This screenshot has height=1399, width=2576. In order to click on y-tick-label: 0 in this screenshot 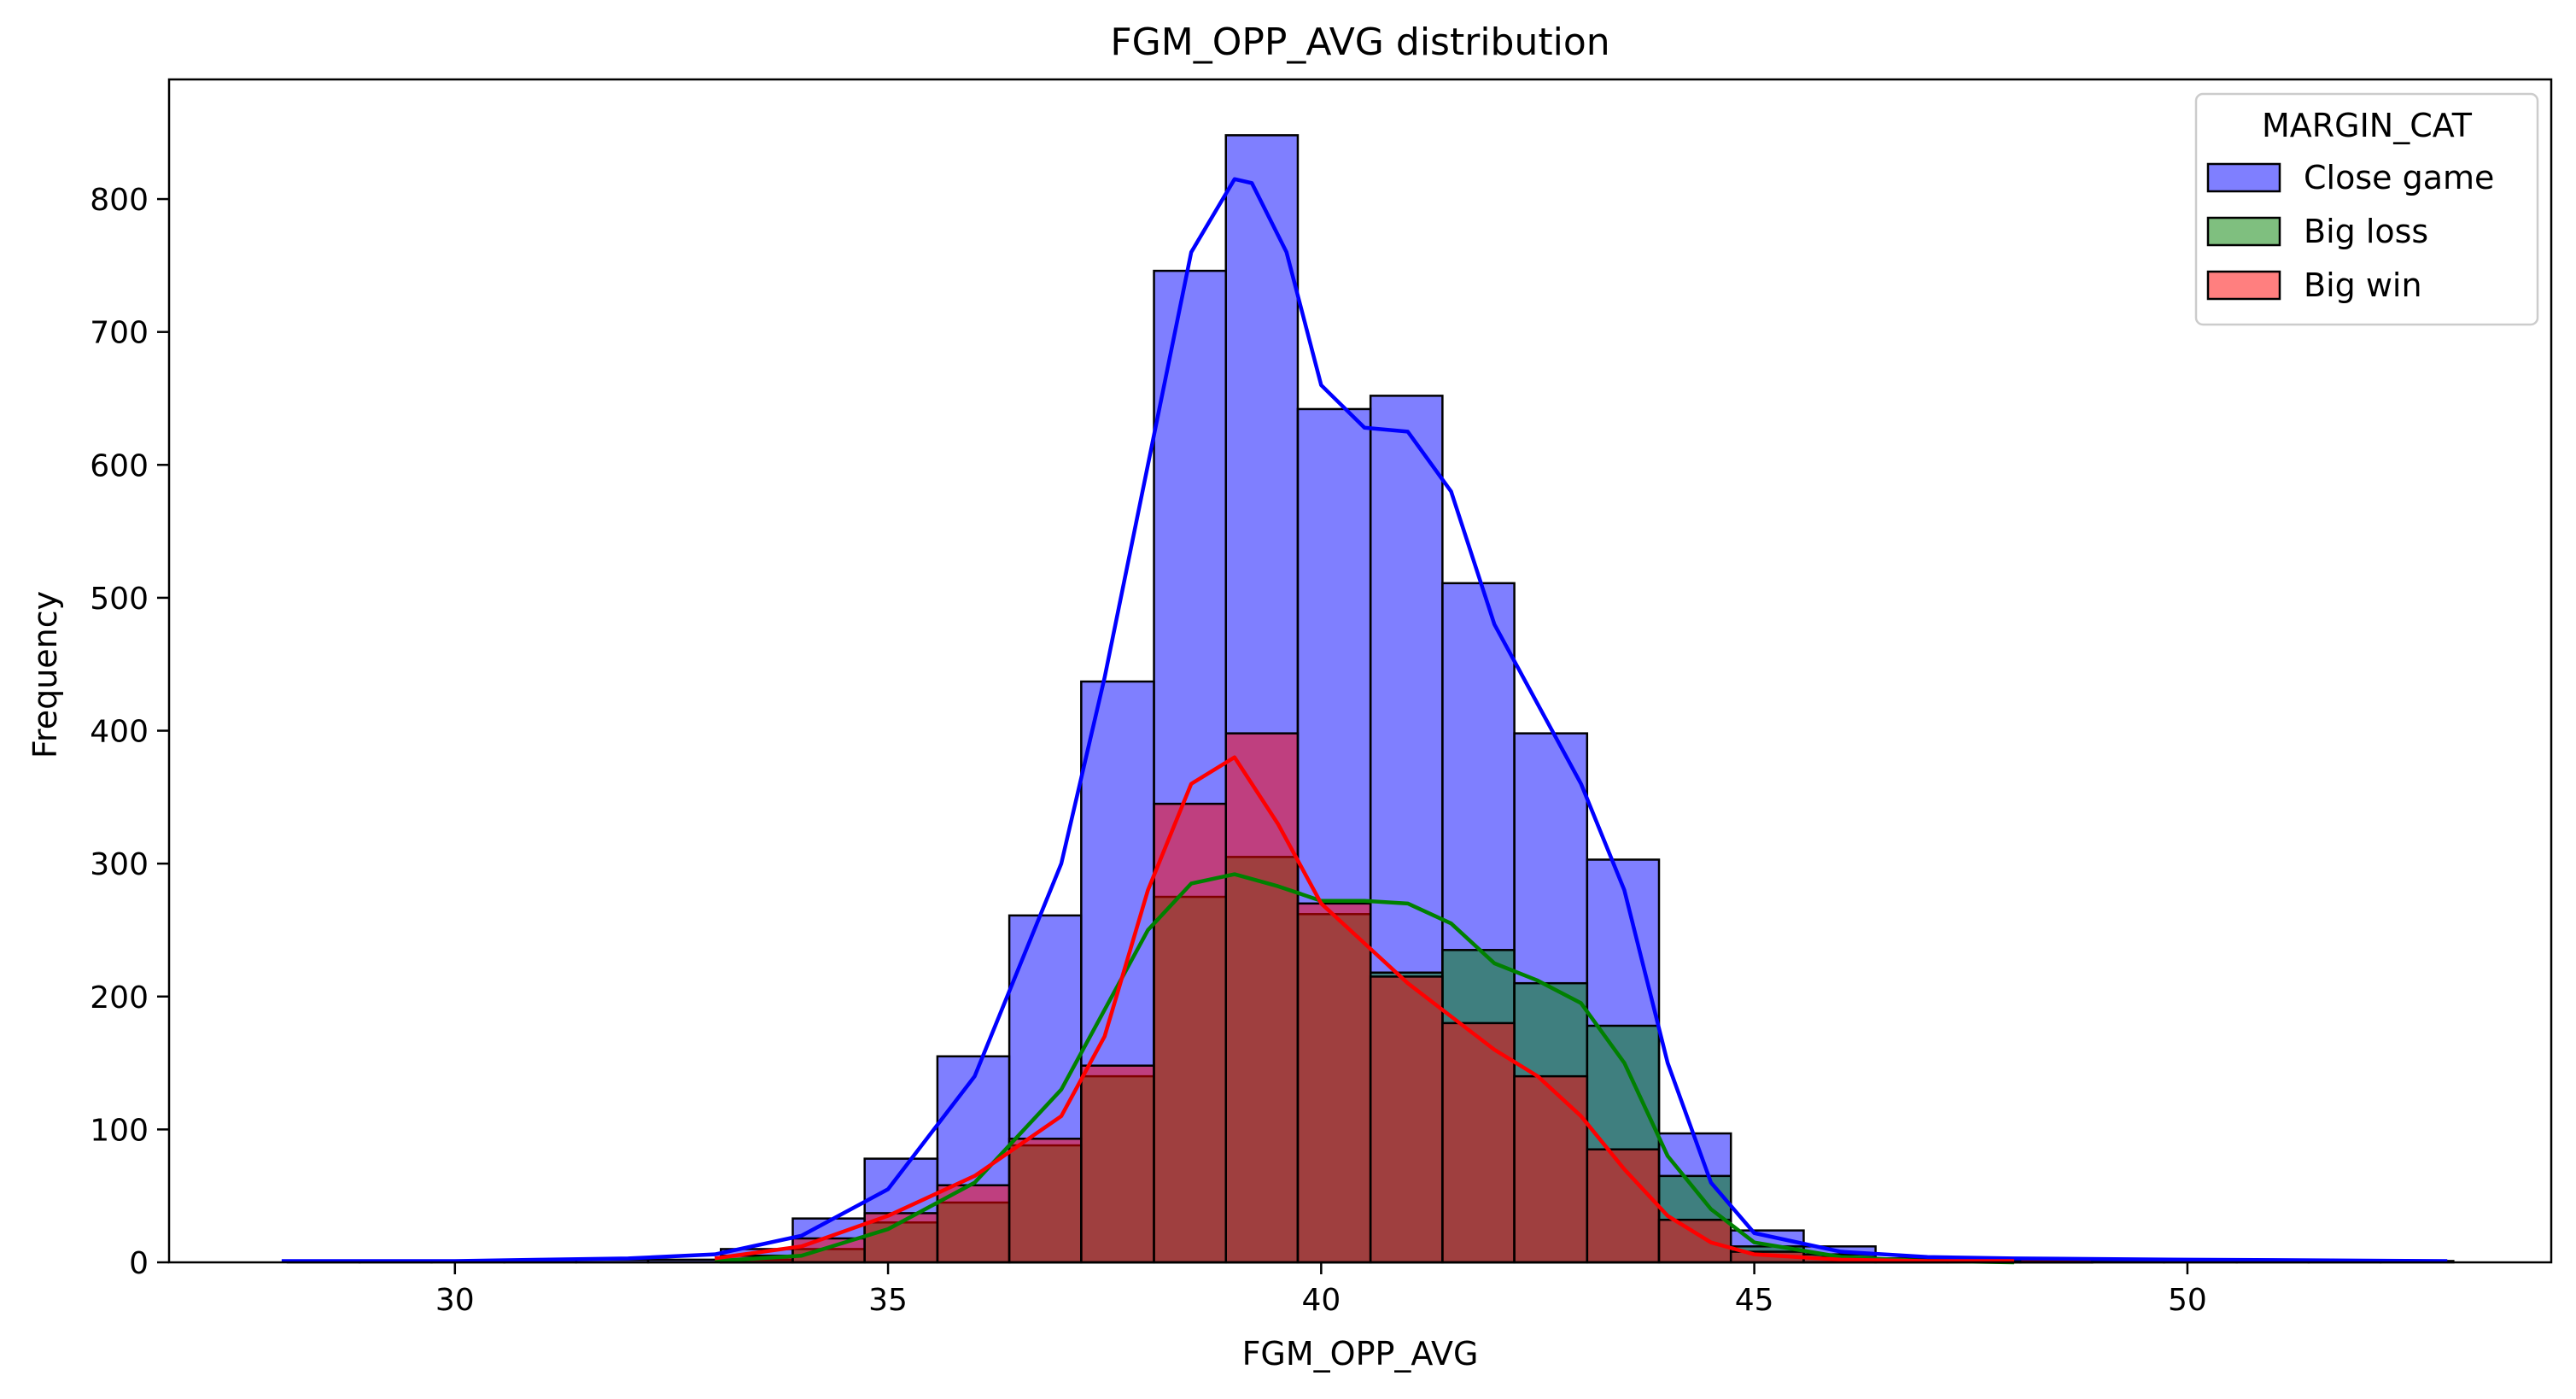, I will do `click(139, 1263)`.